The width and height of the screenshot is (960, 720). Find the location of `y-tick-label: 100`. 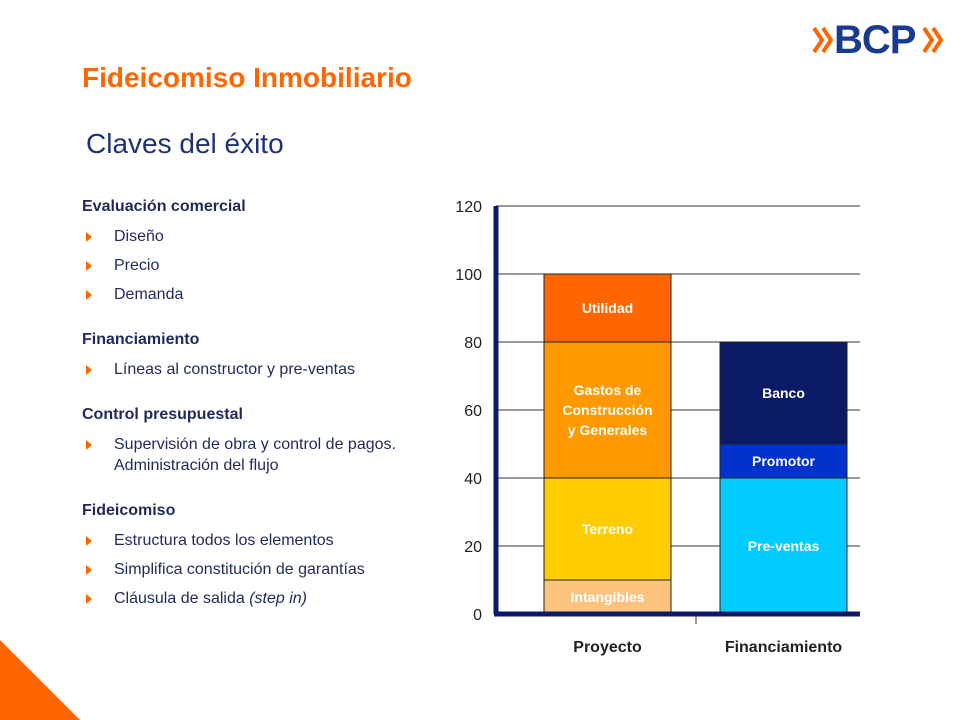

y-tick-label: 100 is located at coordinates (468, 275).